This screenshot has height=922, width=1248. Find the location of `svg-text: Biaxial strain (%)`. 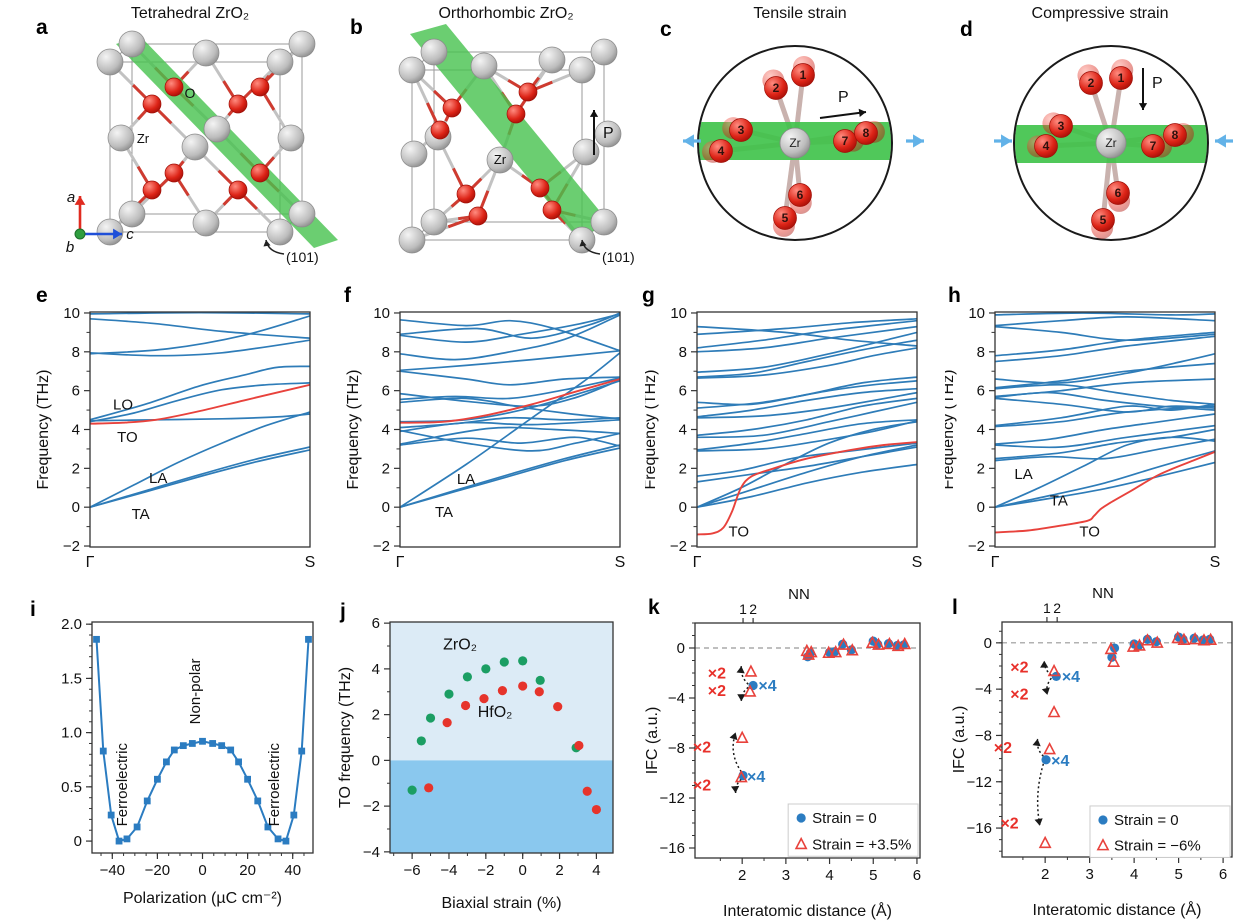

svg-text: Biaxial strain (%) is located at coordinates (501, 903).